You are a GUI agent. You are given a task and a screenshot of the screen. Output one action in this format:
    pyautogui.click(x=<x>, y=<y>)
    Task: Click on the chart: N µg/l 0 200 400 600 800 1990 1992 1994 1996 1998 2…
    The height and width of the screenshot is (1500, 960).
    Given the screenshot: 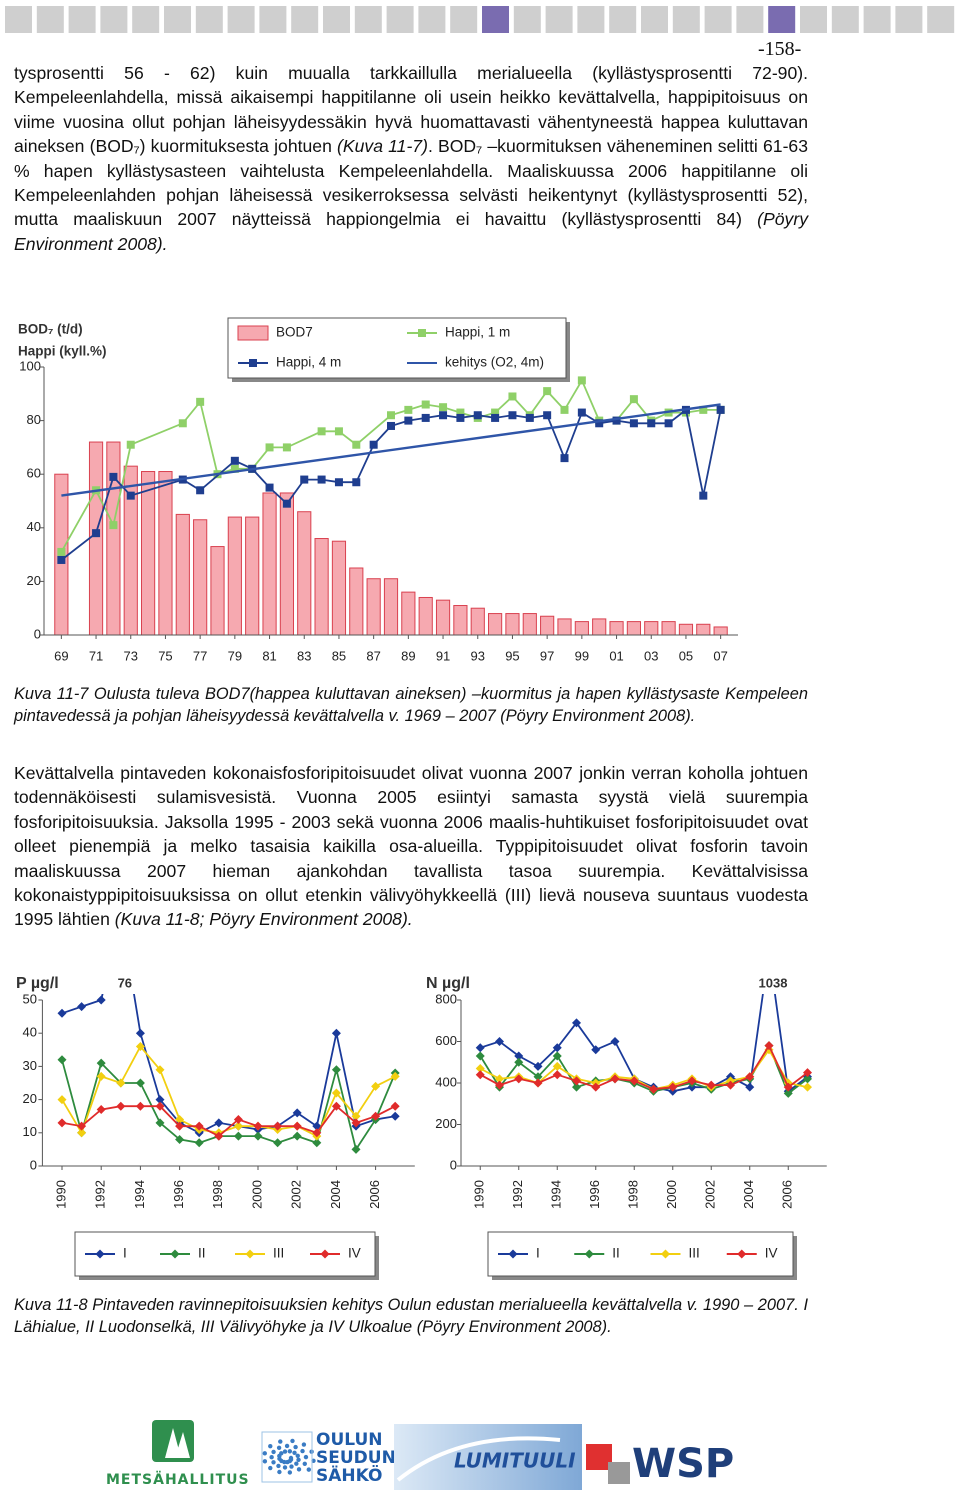 What is the action you would take?
    pyautogui.click(x=626, y=1113)
    